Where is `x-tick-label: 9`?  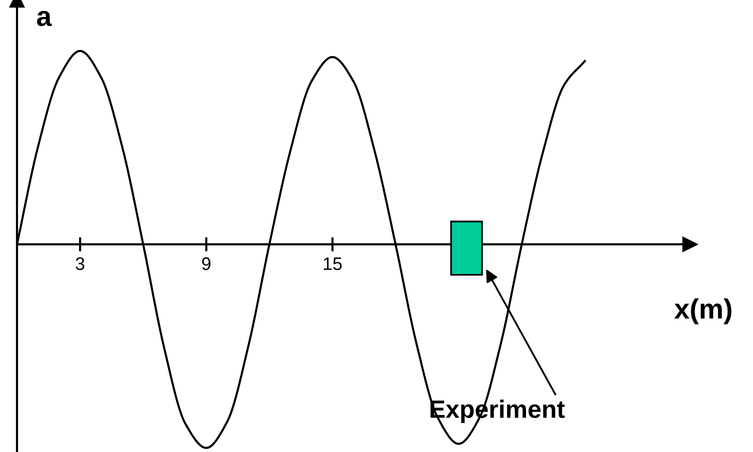
x-tick-label: 9 is located at coordinates (206, 263).